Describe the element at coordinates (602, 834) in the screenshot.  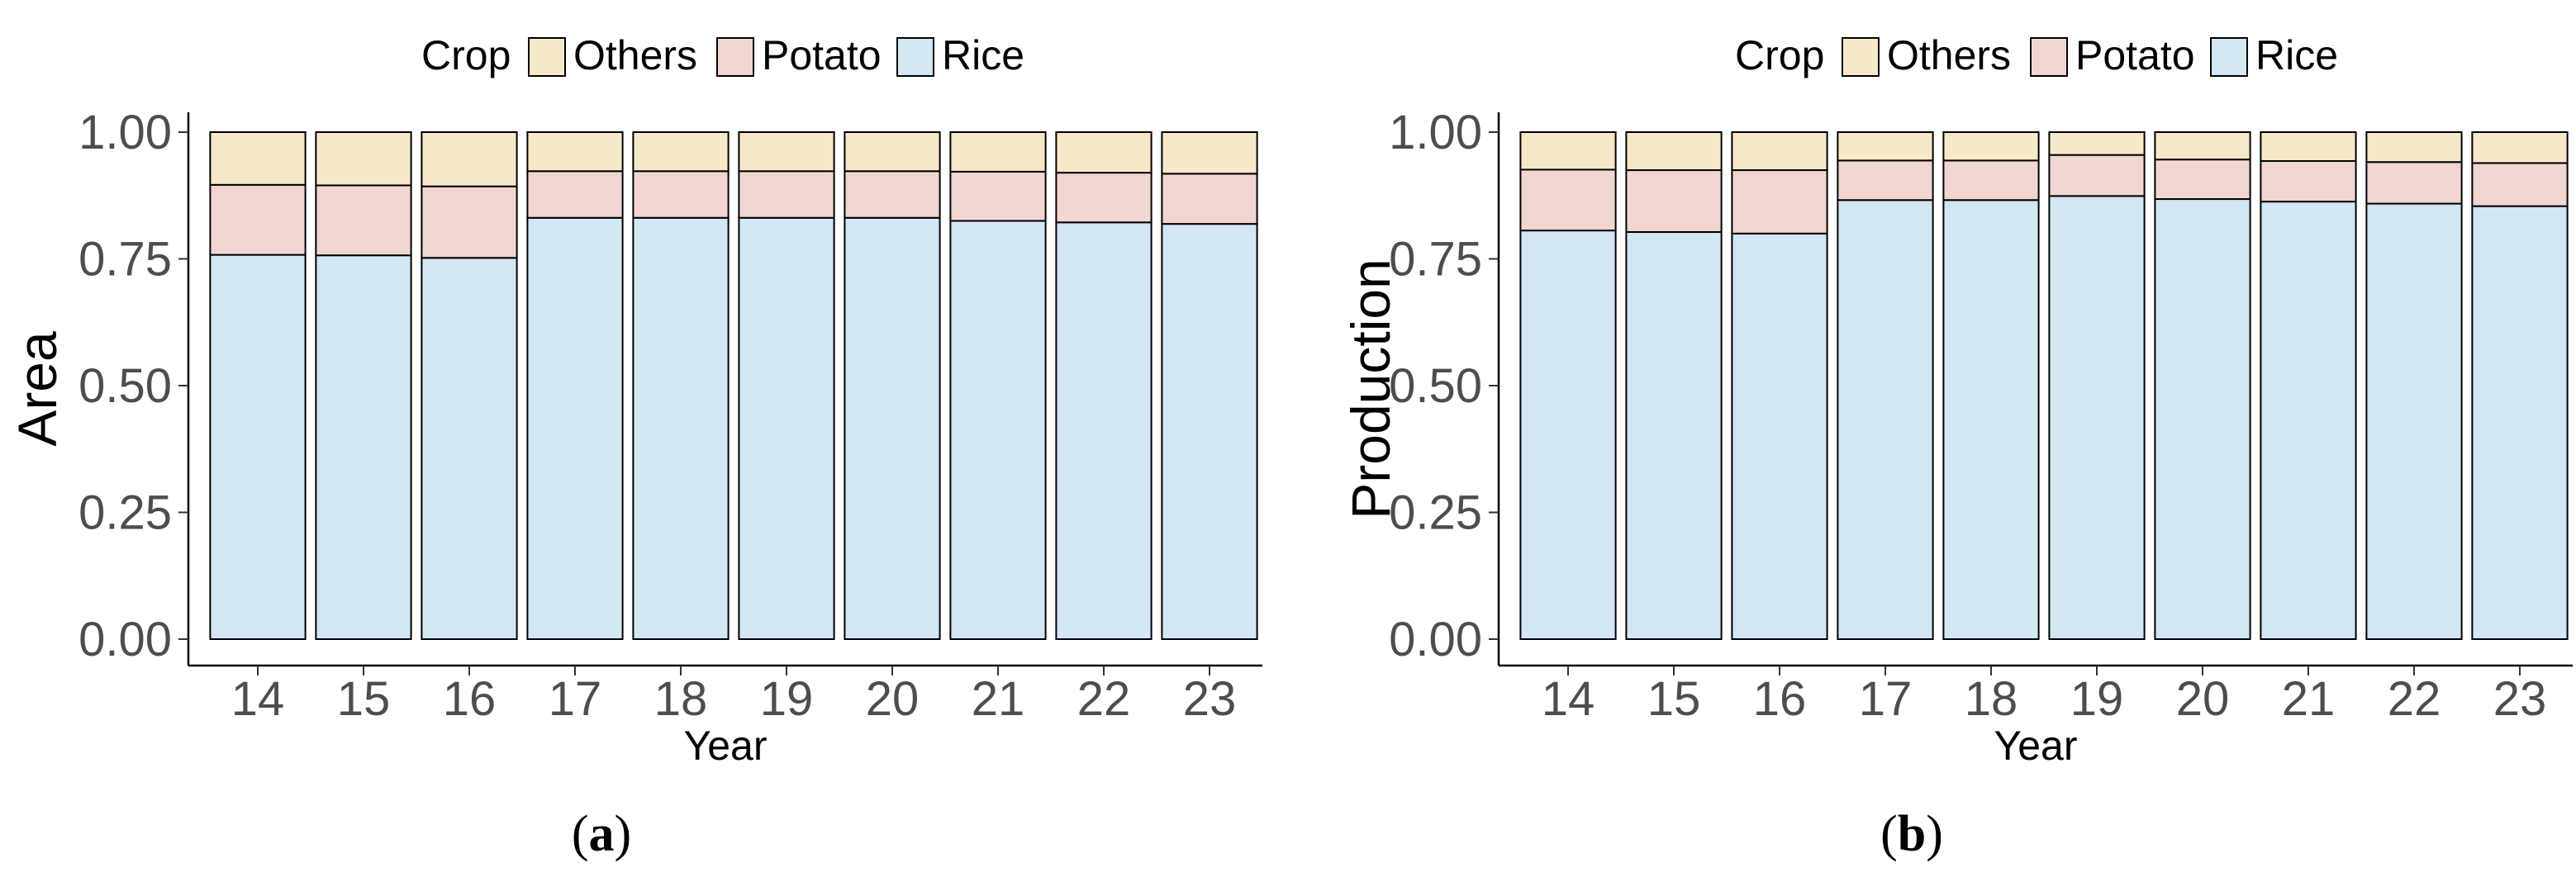
I see `panel-label-letter: a` at that location.